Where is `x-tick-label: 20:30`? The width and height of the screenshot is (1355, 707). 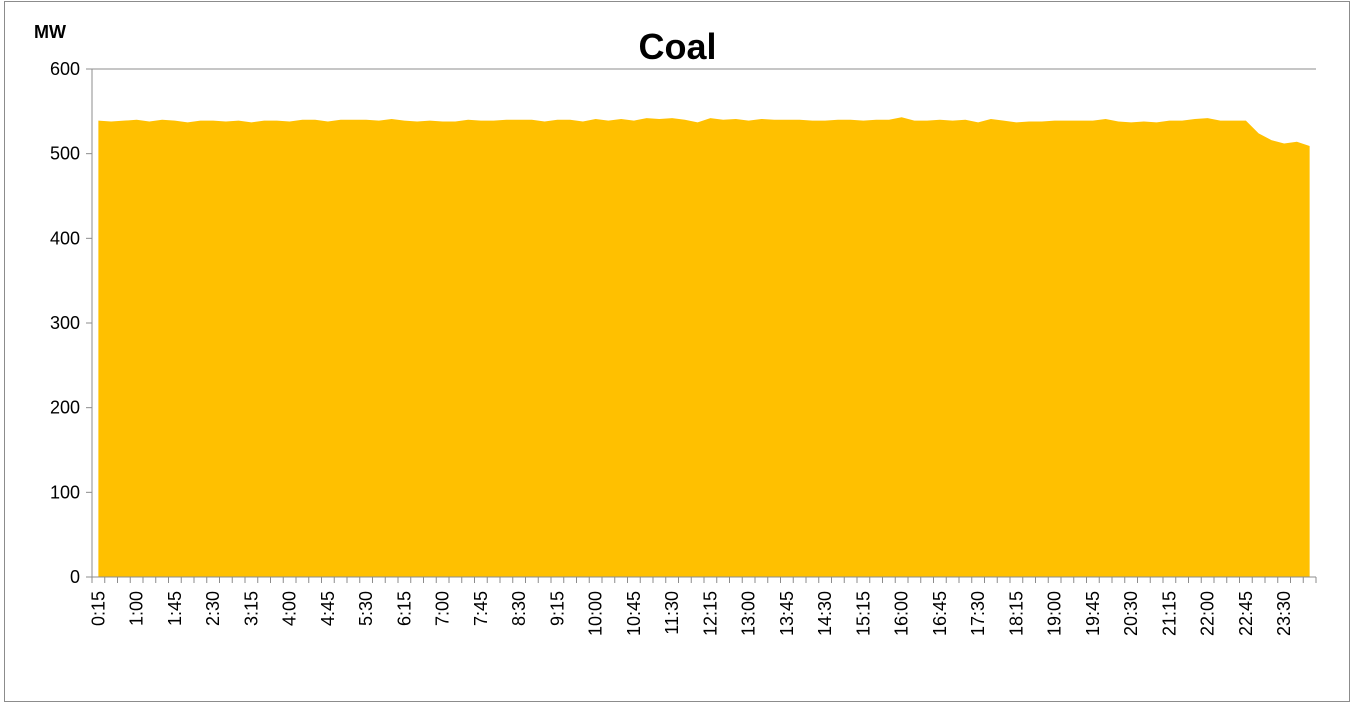
x-tick-label: 20:30 is located at coordinates (1131, 613).